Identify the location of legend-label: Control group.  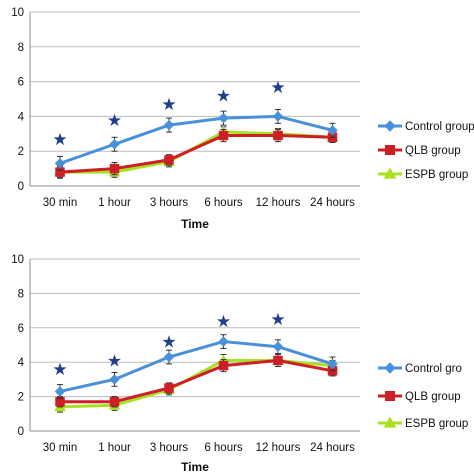
(439, 127).